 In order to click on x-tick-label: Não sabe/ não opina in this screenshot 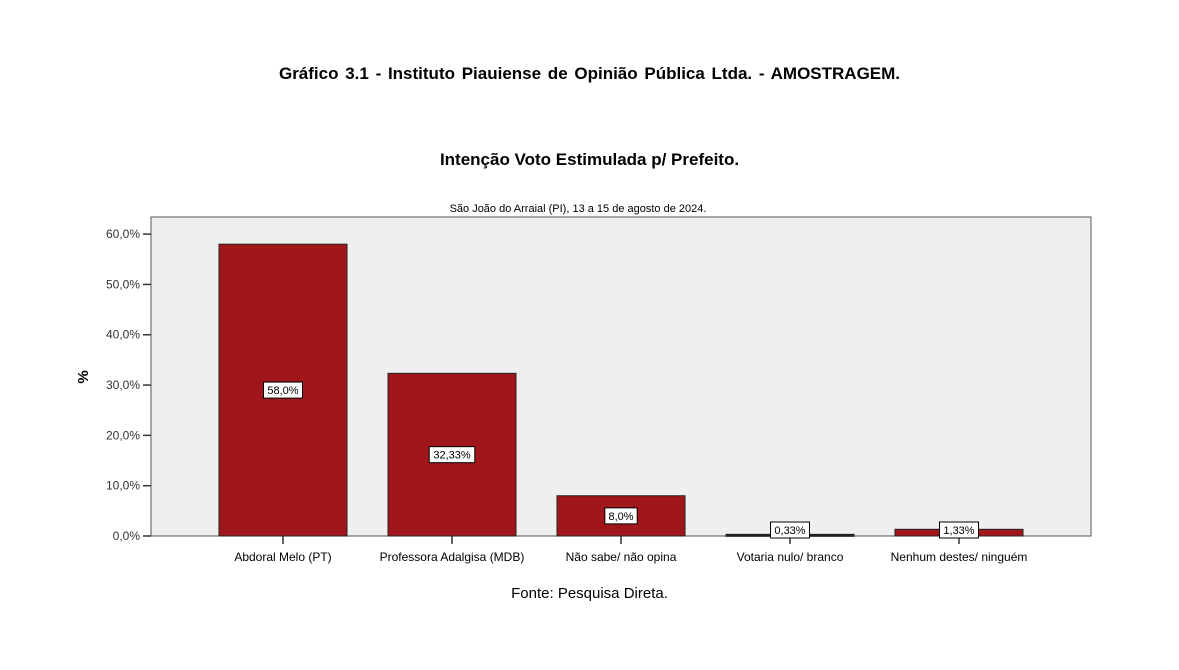, I will do `click(621, 557)`.